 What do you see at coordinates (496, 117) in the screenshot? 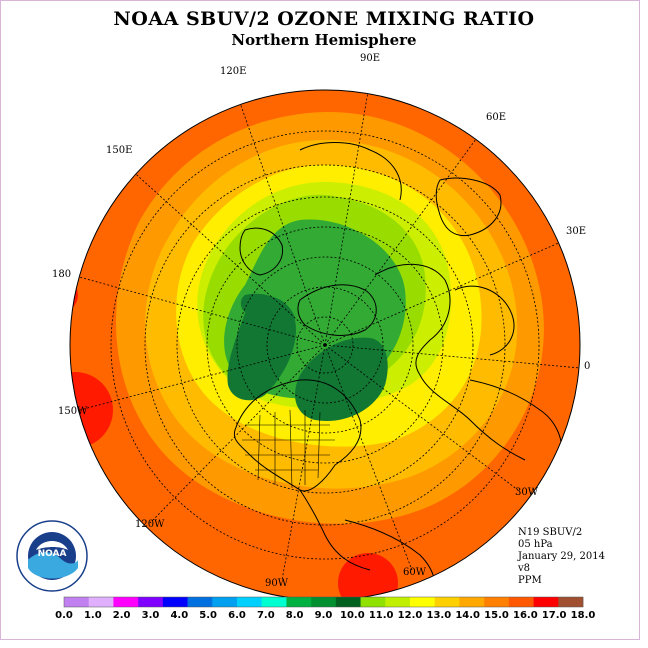
I see `lon-label-60e: 60E` at bounding box center [496, 117].